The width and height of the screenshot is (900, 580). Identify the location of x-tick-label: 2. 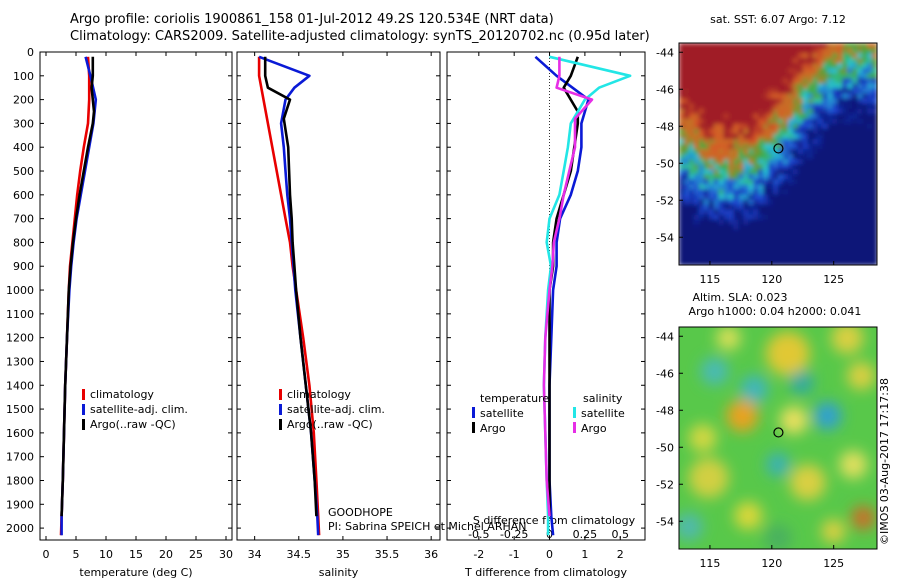
(620, 554).